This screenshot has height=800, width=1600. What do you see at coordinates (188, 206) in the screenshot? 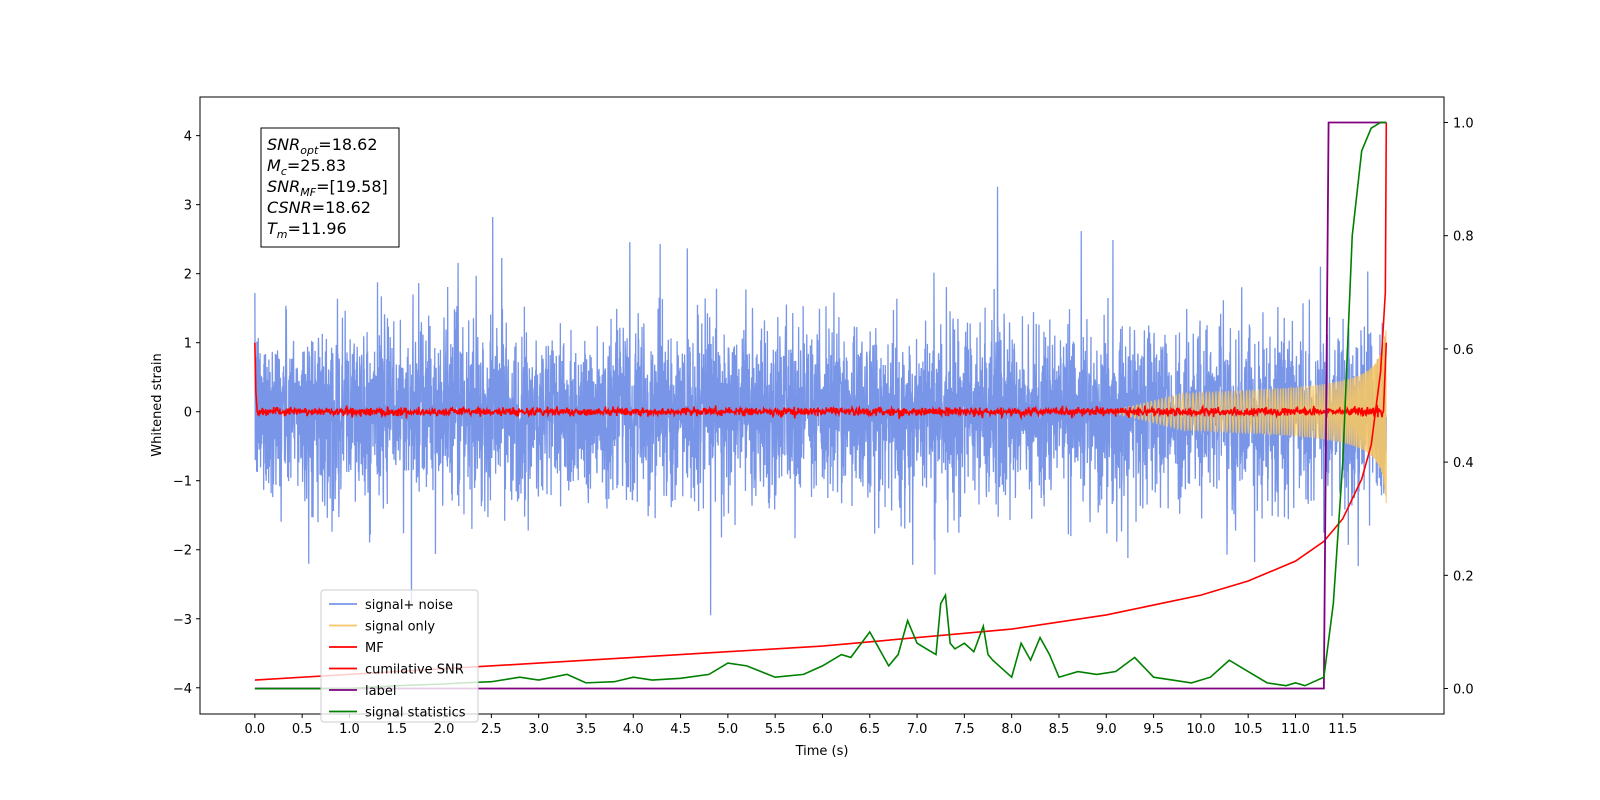
I see `y-tick-label: 3` at bounding box center [188, 206].